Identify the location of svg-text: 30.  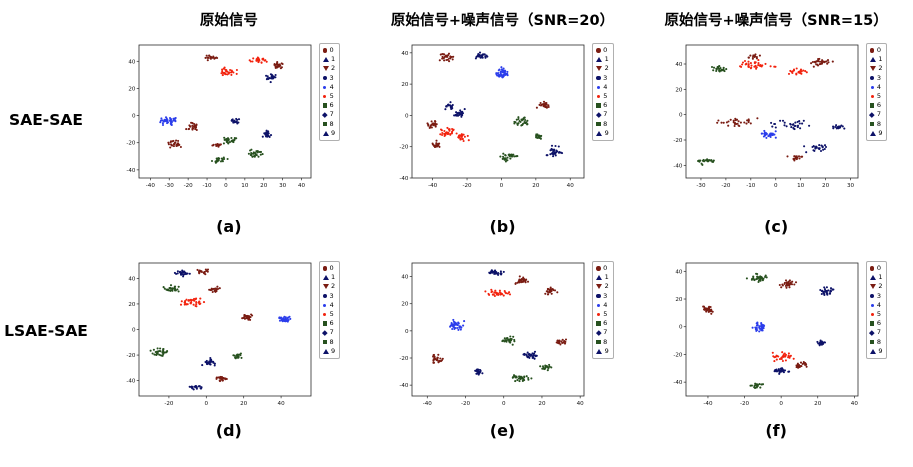
(283, 186).